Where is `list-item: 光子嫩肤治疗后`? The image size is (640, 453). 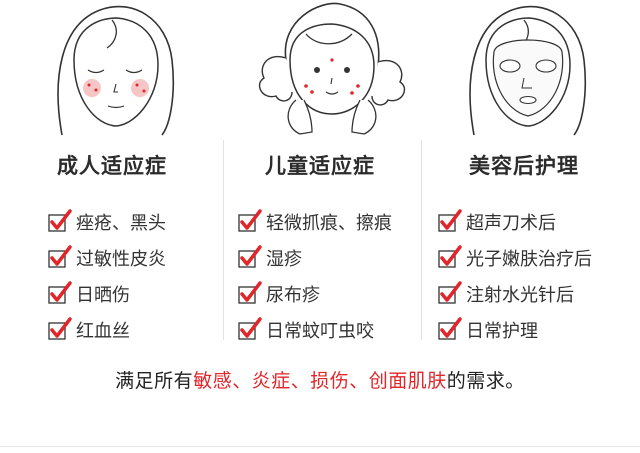
list-item: 光子嫩肤治疗后 is located at coordinates (515, 258).